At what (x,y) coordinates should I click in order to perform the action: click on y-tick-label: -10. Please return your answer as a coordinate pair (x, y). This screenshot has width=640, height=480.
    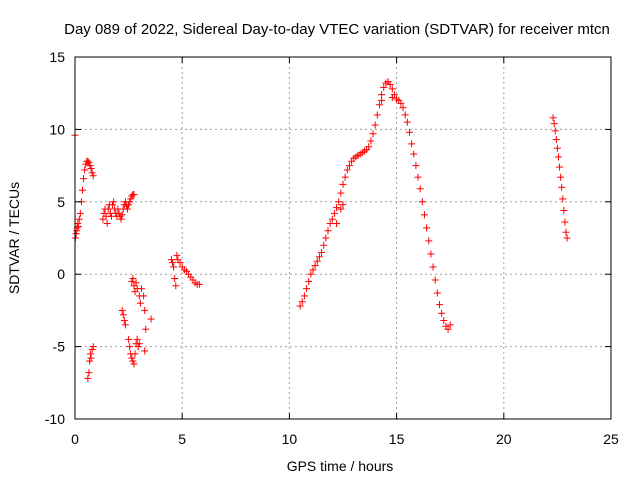
    Looking at the image, I should click on (55, 419).